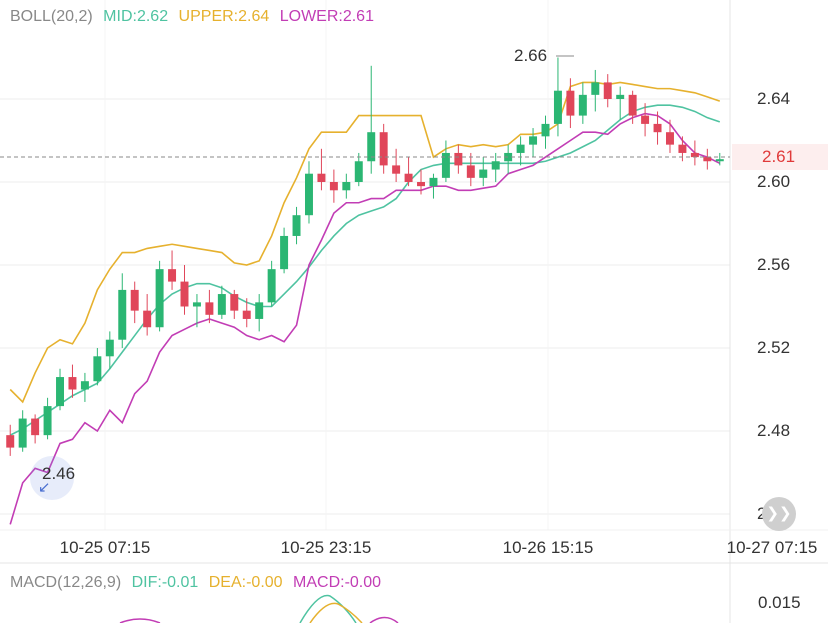 This screenshot has width=828, height=623. I want to click on macd-dea-value: DEA:-0.00, so click(245, 582).